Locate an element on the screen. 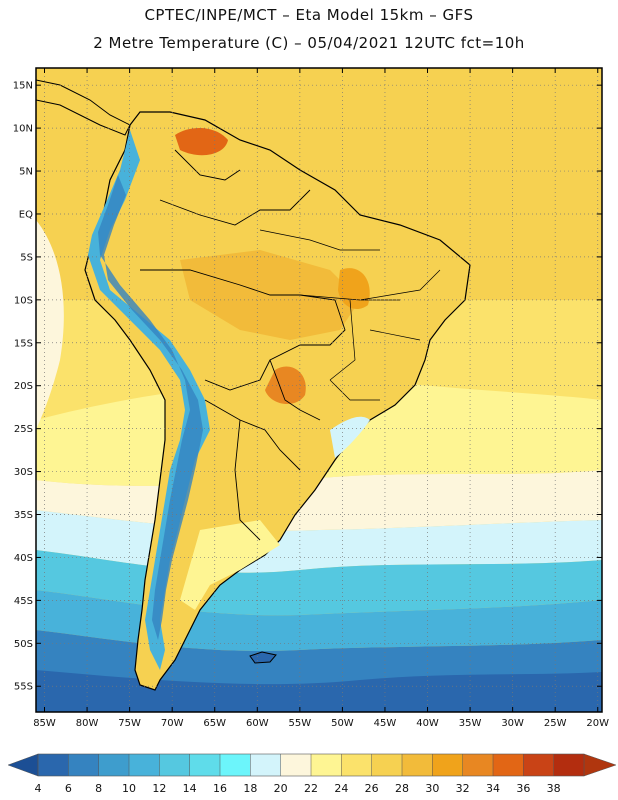  colorbar-tick-label: 20 is located at coordinates (281, 788).